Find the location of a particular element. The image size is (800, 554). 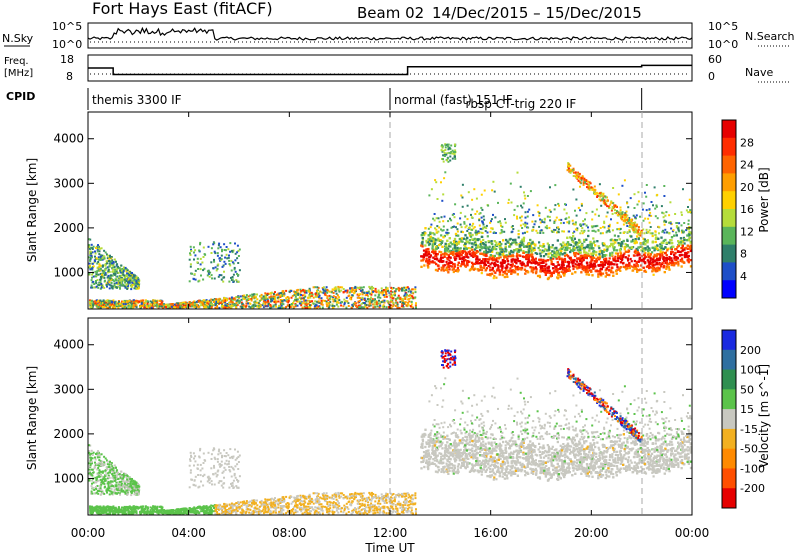

nave-tick-top: 60 is located at coordinates (715, 59).